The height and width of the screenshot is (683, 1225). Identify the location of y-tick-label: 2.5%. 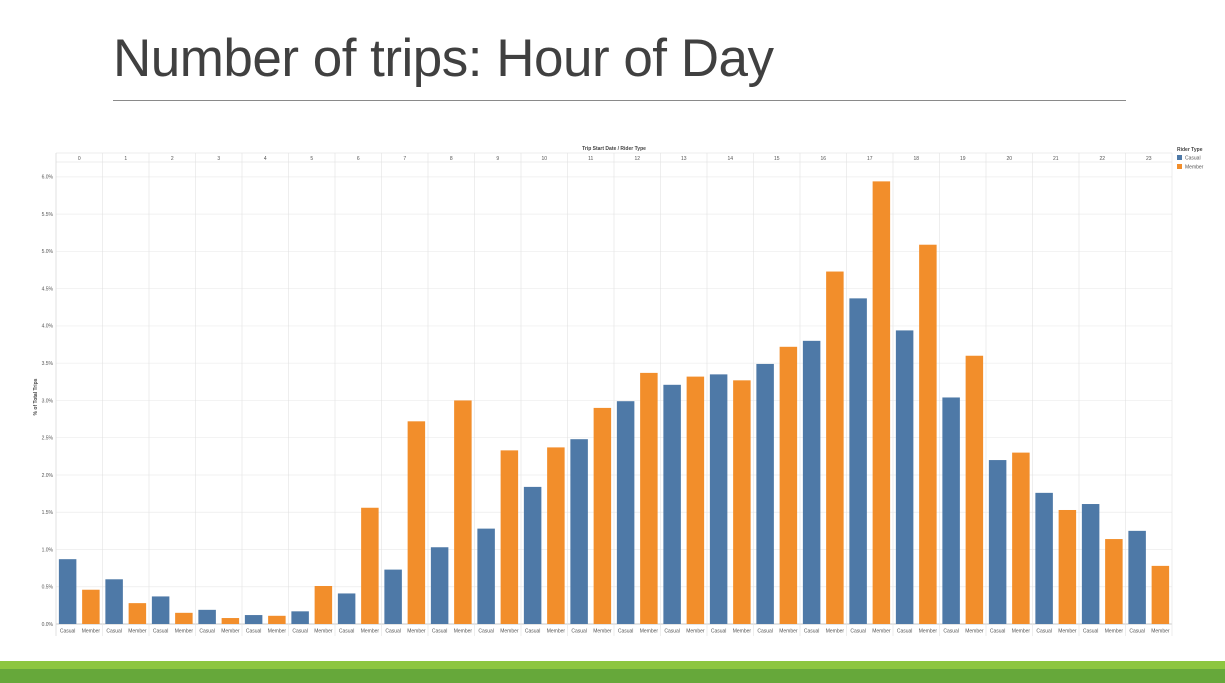
(48, 439).